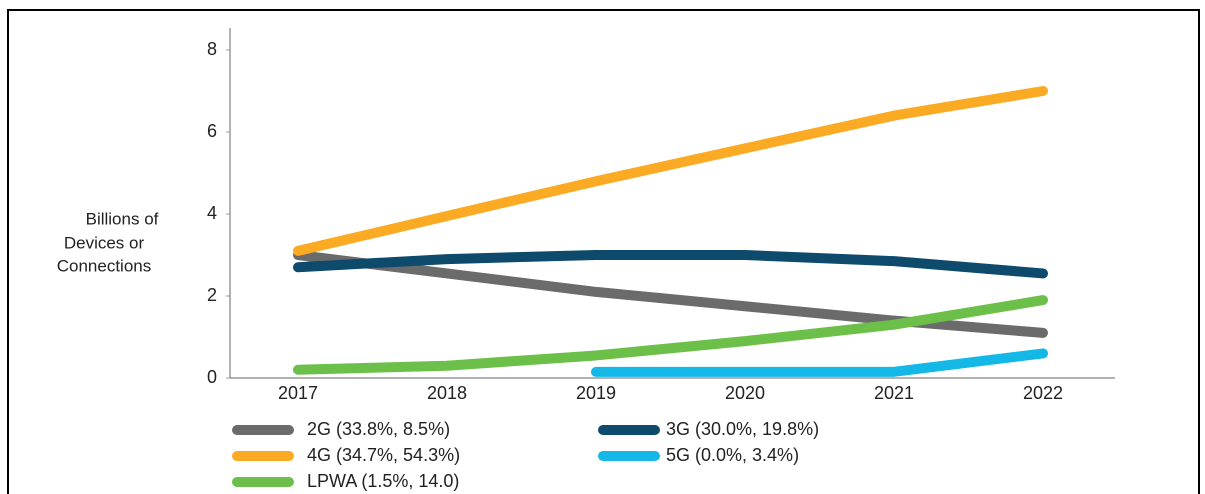 Image resolution: width=1205 pixels, height=494 pixels. I want to click on y-axis-label: Devices or, so click(104, 242).